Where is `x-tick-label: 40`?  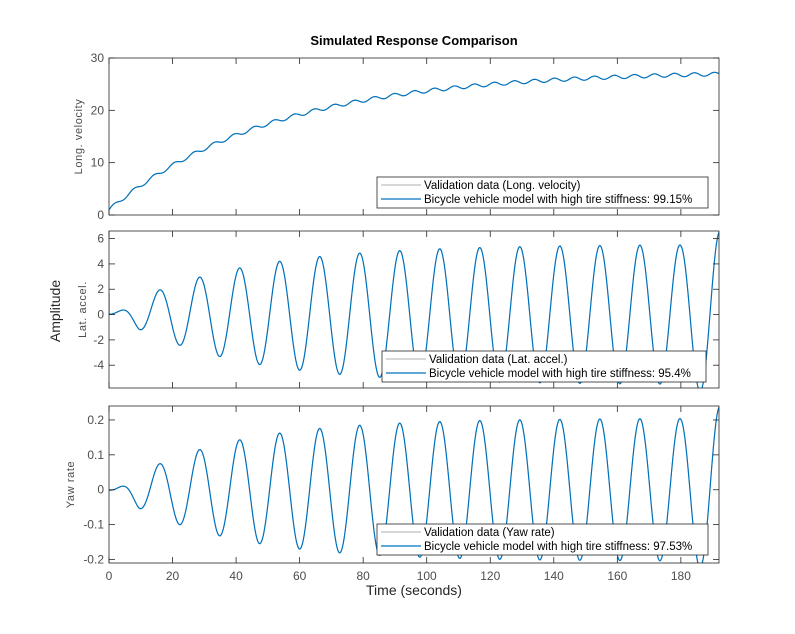
x-tick-label: 40 is located at coordinates (236, 576).